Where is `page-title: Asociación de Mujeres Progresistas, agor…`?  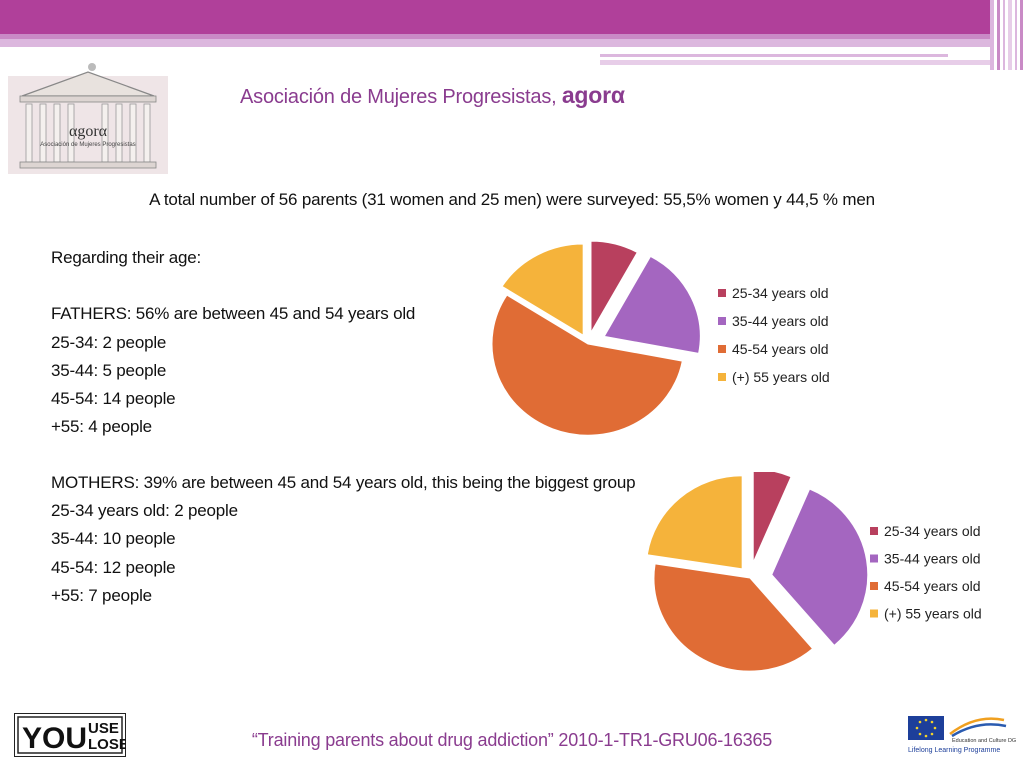
page-title: Asociación de Mujeres Progresistas, agor… is located at coordinates (432, 95).